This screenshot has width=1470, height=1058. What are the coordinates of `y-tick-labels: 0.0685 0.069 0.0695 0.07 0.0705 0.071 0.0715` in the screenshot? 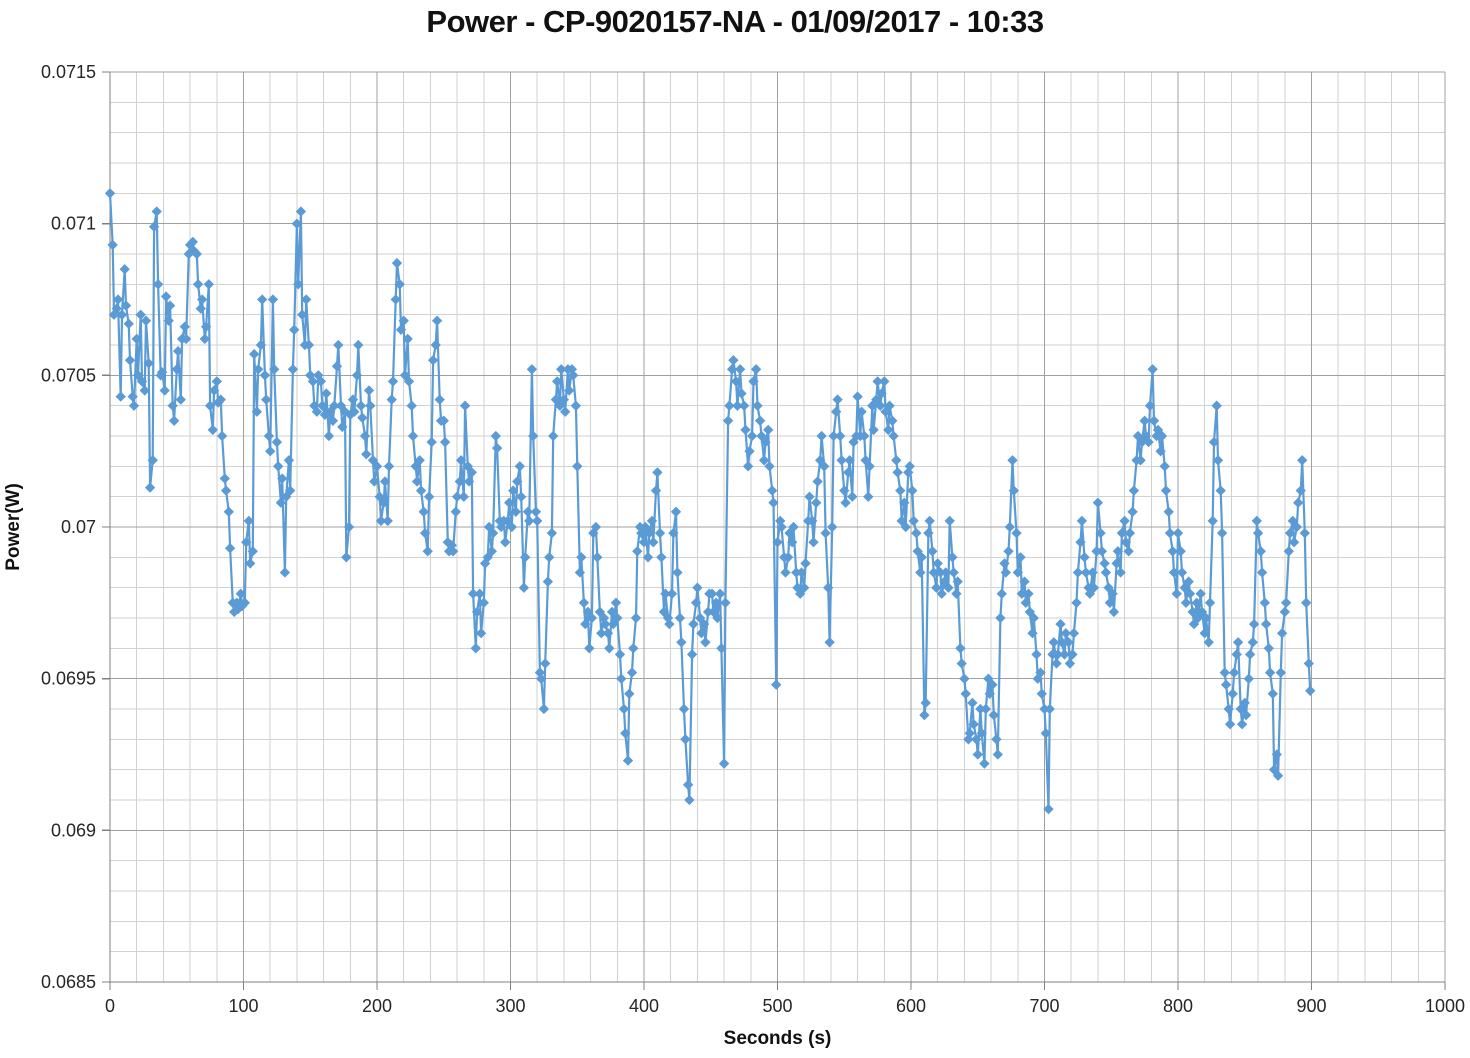 It's located at (68, 527).